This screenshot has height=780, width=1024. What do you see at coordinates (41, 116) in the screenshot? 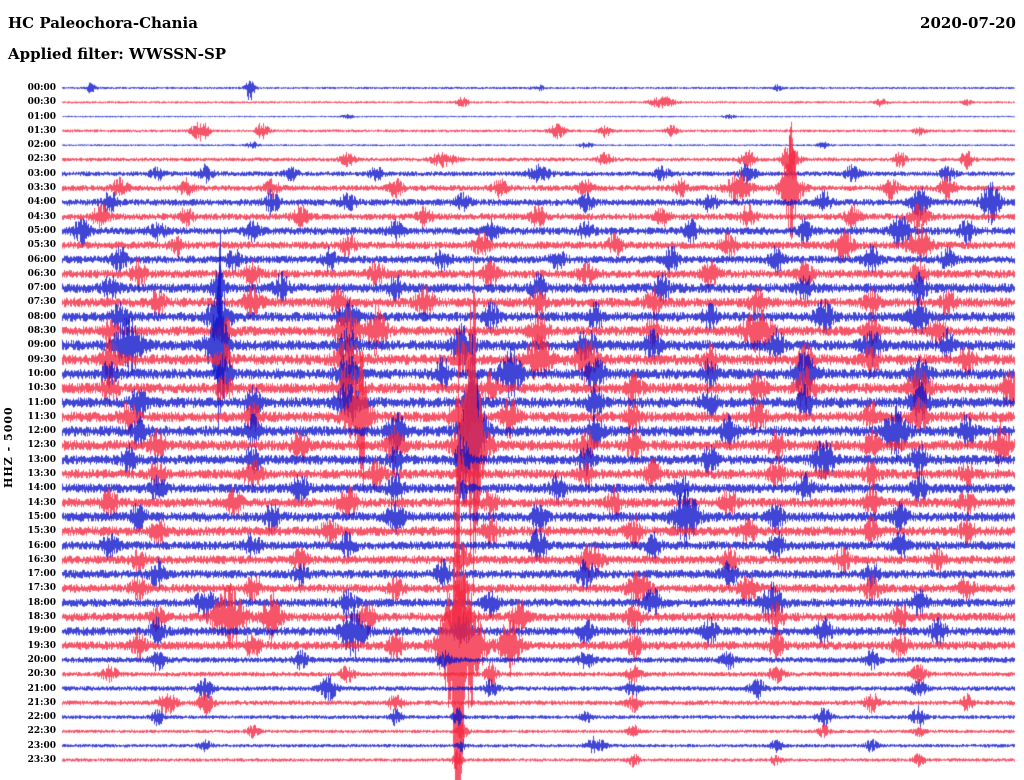
I see `time-label: 01:00` at bounding box center [41, 116].